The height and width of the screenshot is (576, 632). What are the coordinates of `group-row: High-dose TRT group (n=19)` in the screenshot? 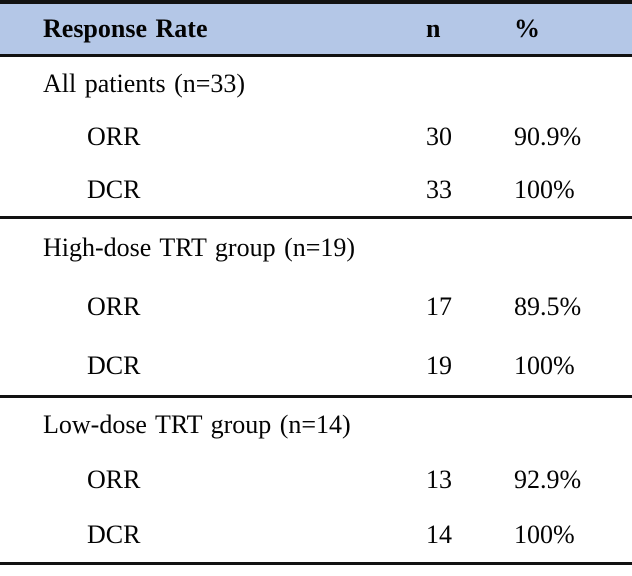 It's located at (316, 248).